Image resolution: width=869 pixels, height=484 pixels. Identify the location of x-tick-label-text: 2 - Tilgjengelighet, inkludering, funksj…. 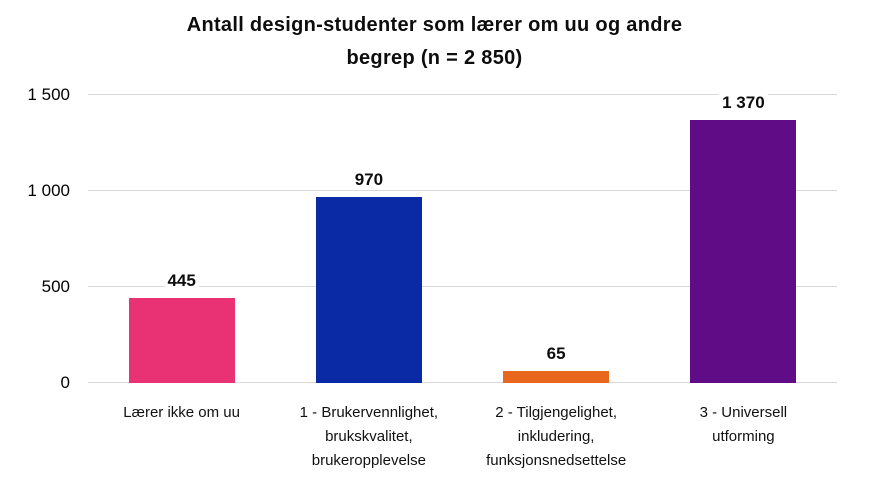
(556, 436).